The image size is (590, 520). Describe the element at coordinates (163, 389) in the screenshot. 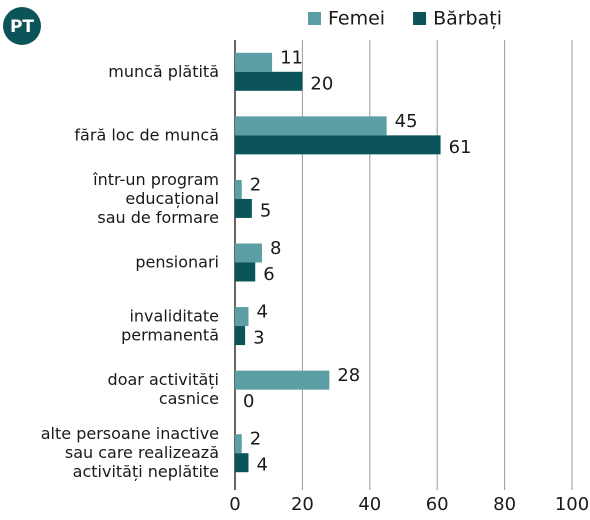

I see `y-tick-label: doar activități casnice` at that location.